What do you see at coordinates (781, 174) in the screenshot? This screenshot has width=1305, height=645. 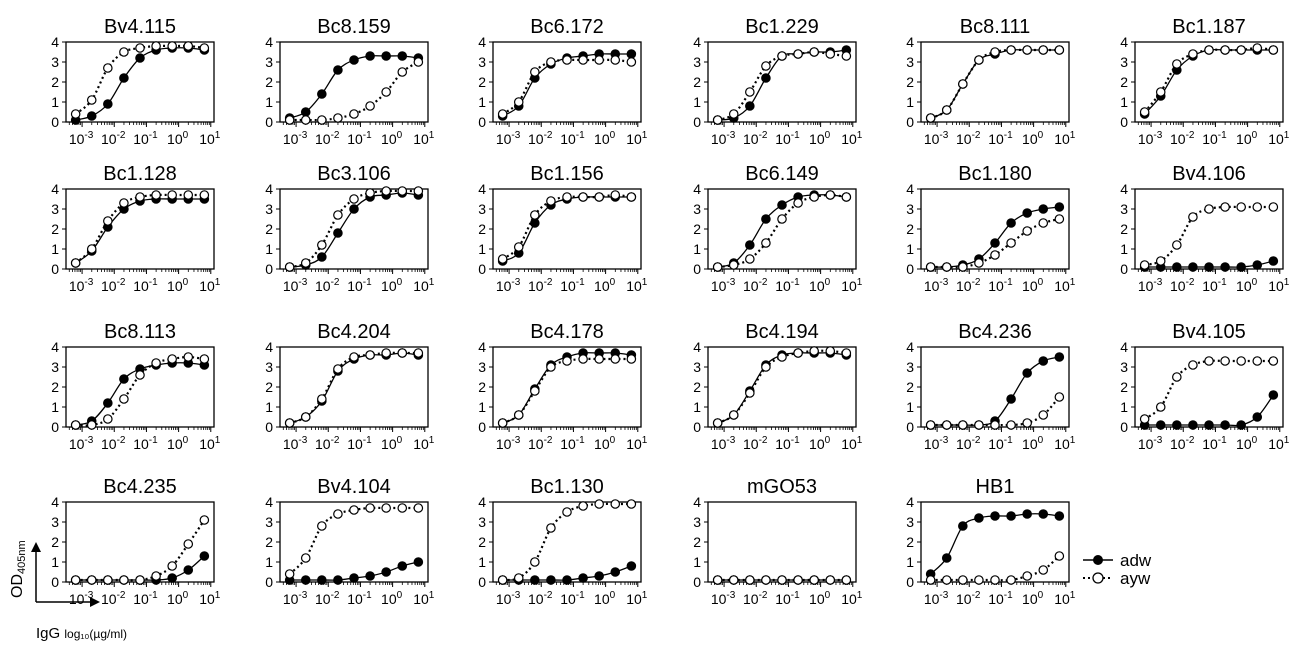 I see `panel-title: Bc6.149` at bounding box center [781, 174].